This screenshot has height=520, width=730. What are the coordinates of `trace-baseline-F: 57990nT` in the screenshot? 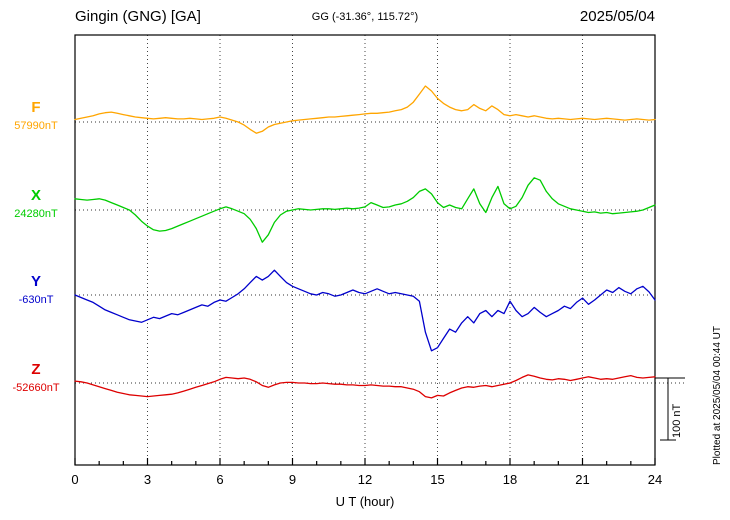 It's located at (36, 125).